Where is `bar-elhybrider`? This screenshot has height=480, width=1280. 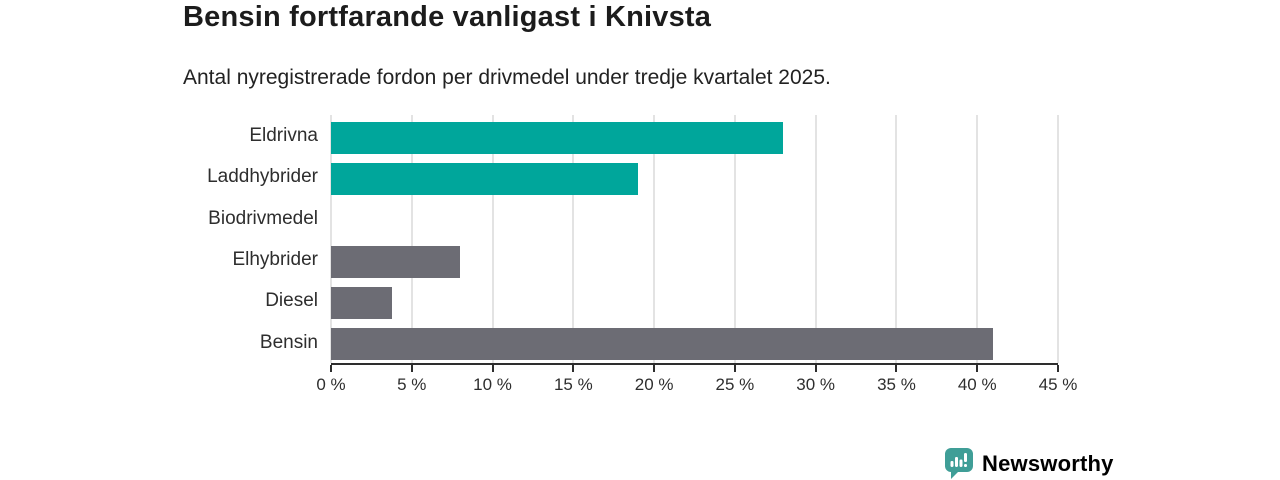 bar-elhybrider is located at coordinates (396, 261).